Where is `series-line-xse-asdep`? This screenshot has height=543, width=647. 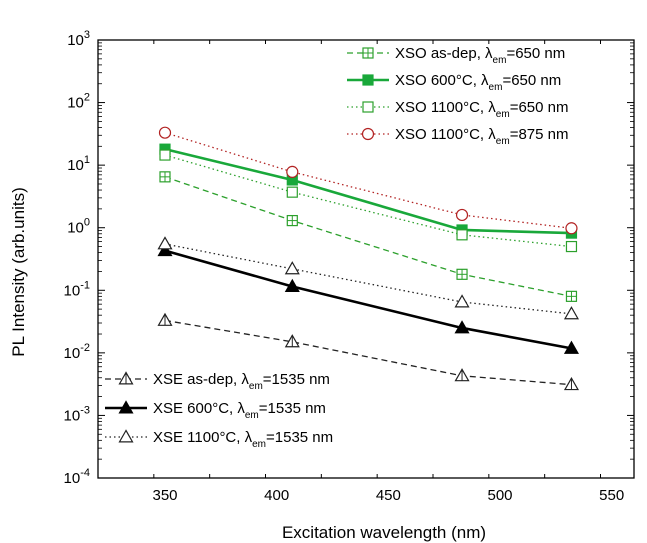 series-line-xse-asdep is located at coordinates (368, 352).